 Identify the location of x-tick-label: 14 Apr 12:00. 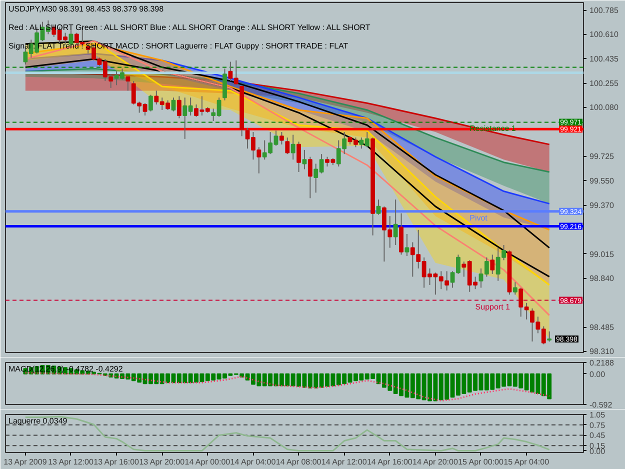
(344, 462).